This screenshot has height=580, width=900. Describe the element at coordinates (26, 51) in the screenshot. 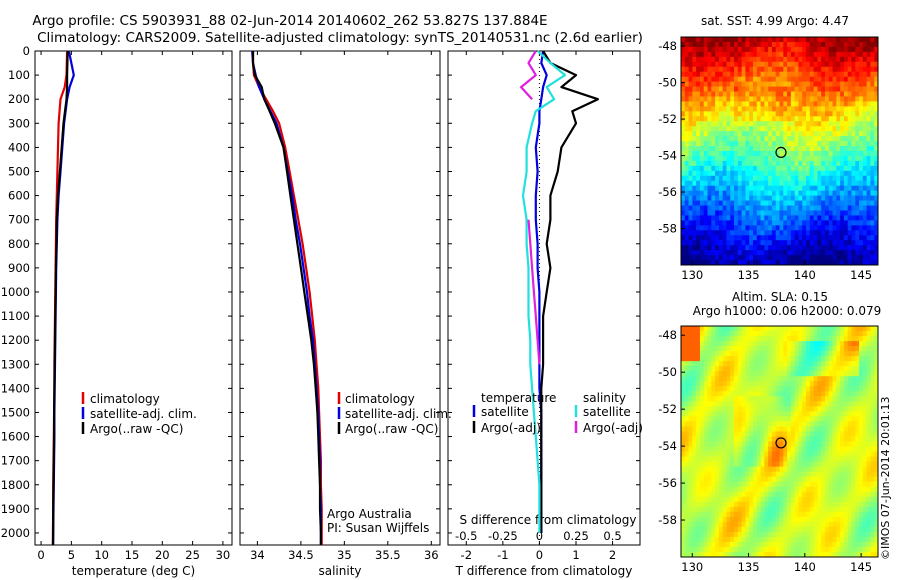

I see `depth-tick-label: 0` at that location.